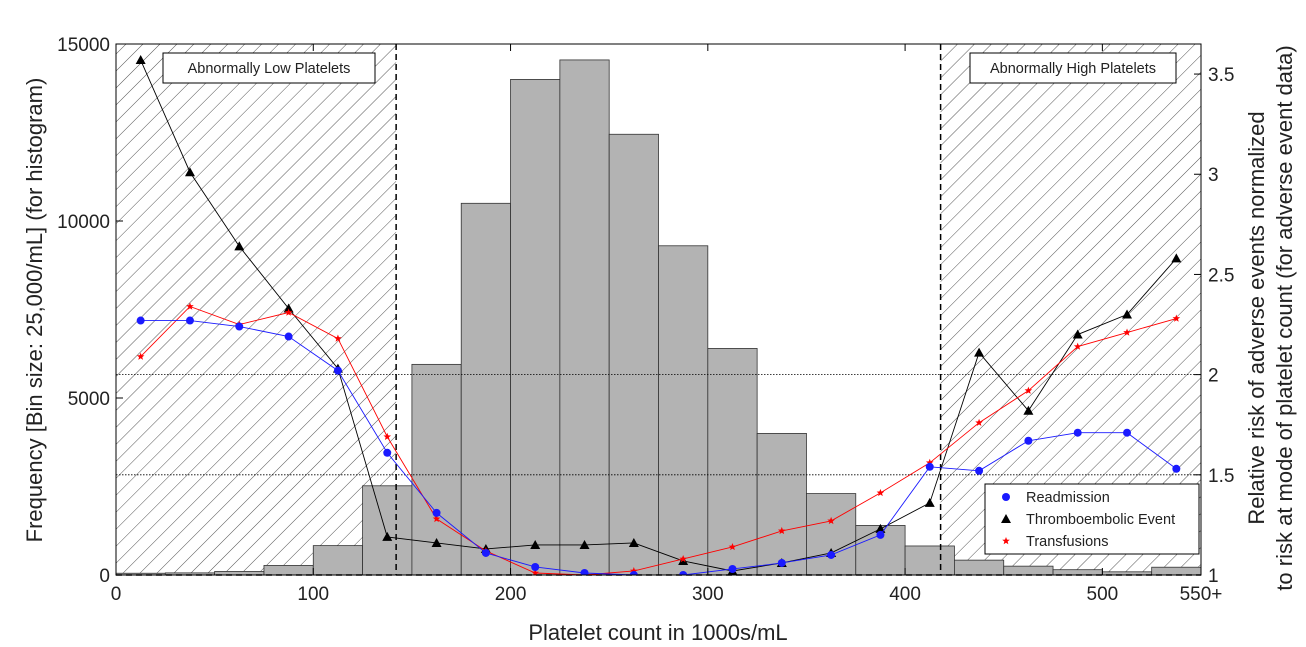 The image size is (1306, 647). I want to click on y-axis-left: 0 5000 10000 15000, so click(90, 311).